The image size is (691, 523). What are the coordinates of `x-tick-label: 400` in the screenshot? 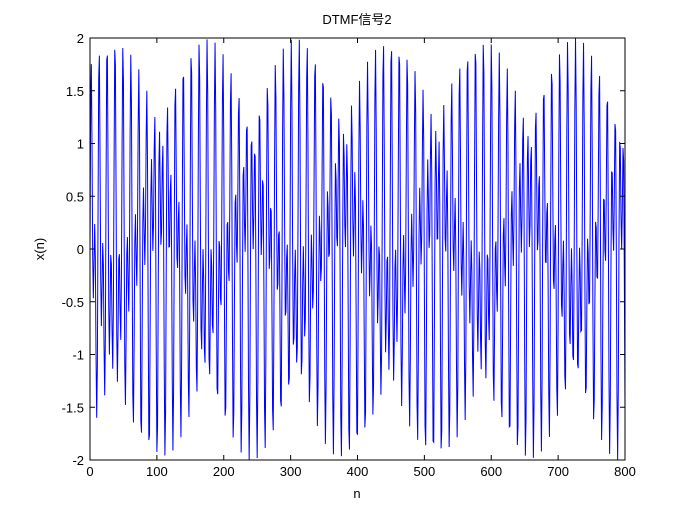 It's located at (358, 471).